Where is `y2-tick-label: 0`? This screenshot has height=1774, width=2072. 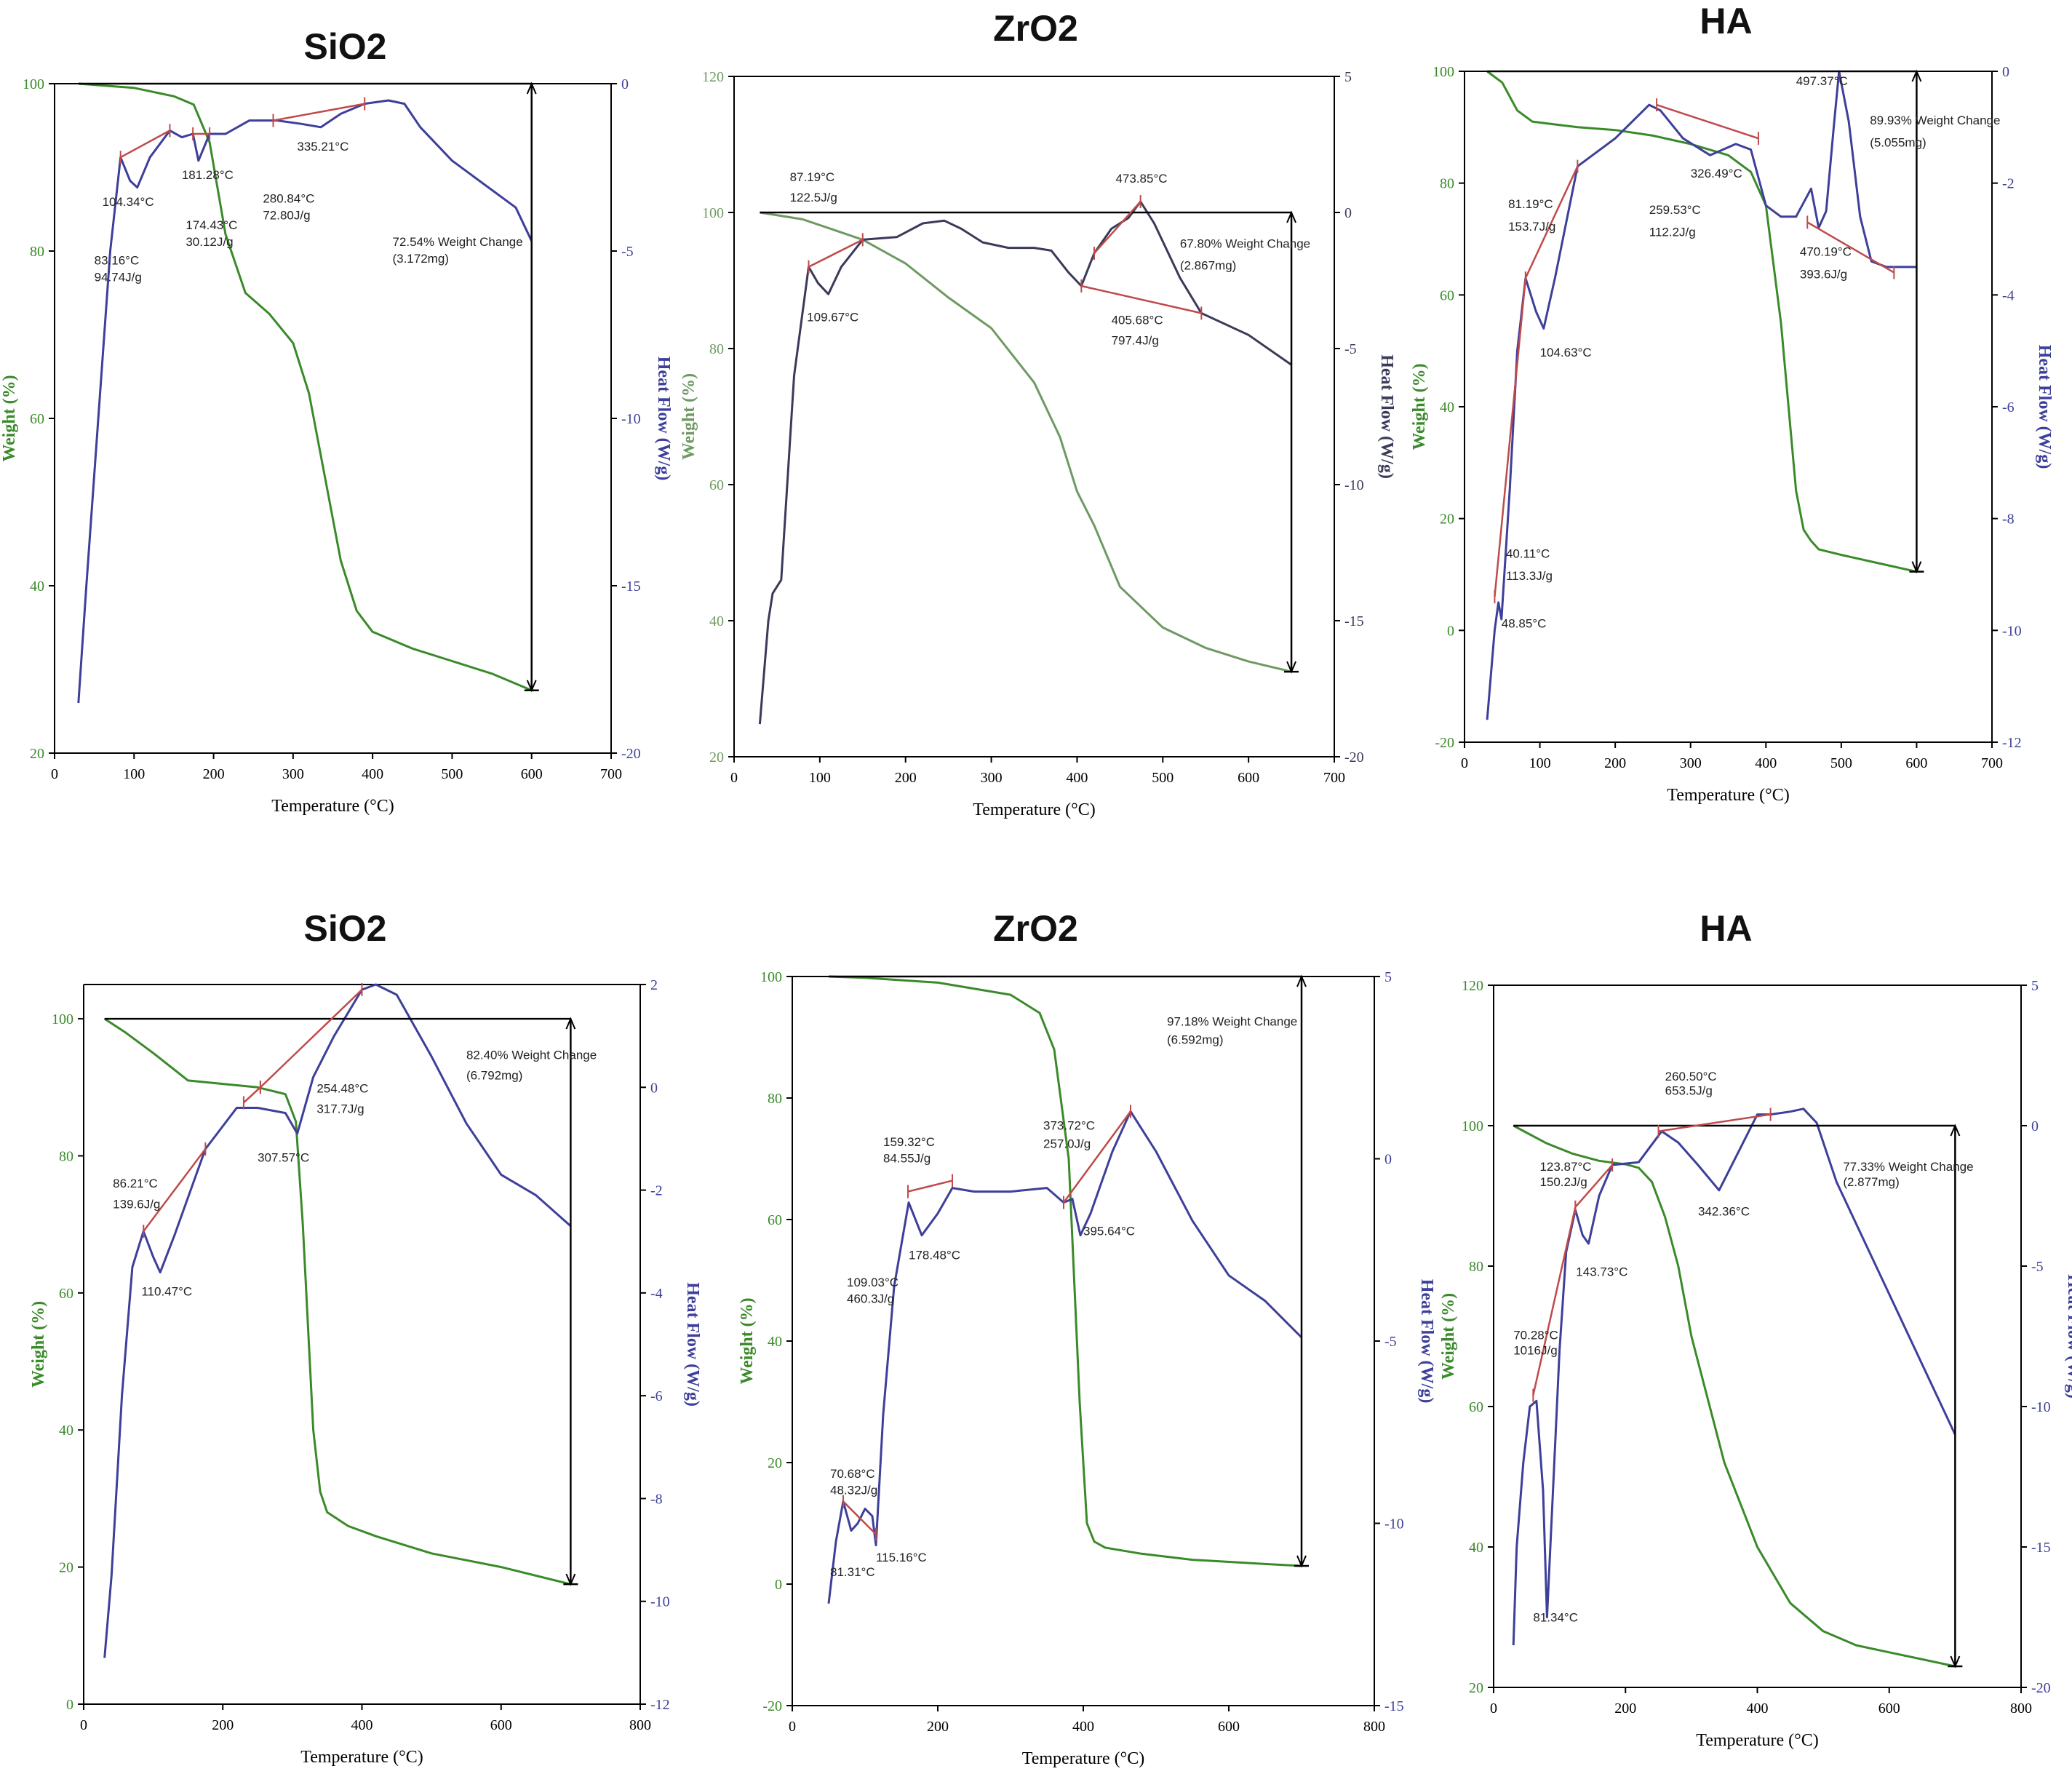
y2-tick-label: 0 is located at coordinates (2035, 1126).